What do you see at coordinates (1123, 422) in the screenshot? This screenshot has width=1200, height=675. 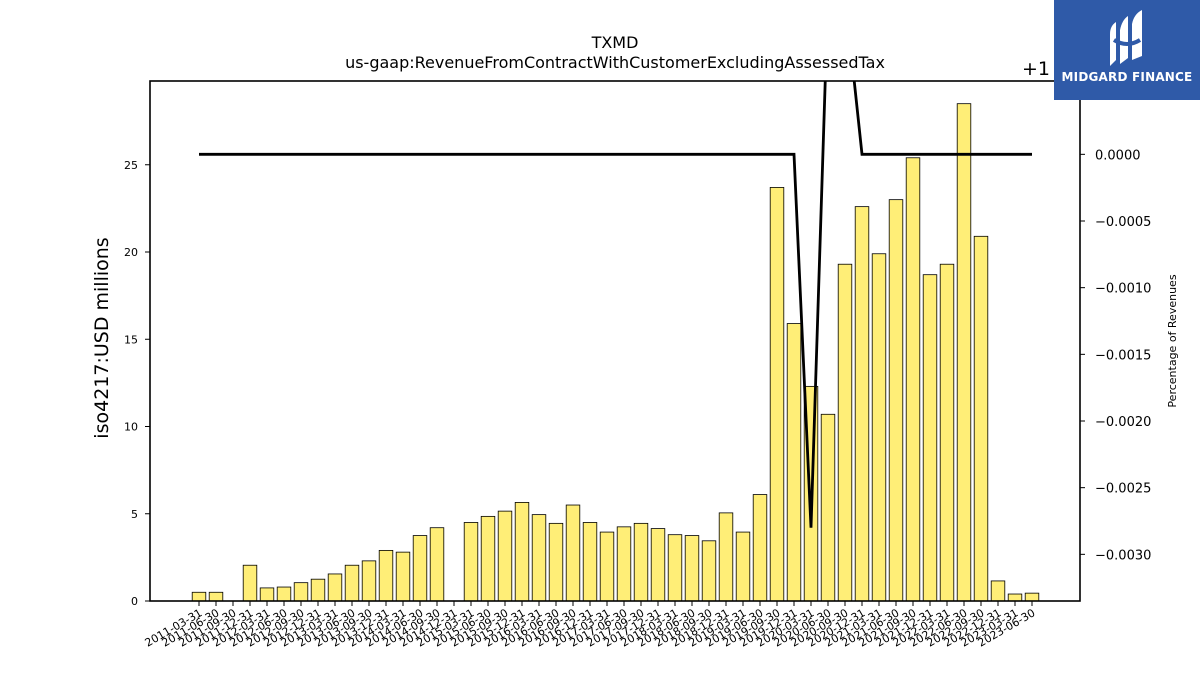 I see `y2-tick-label-4: −0.0020` at bounding box center [1123, 422].